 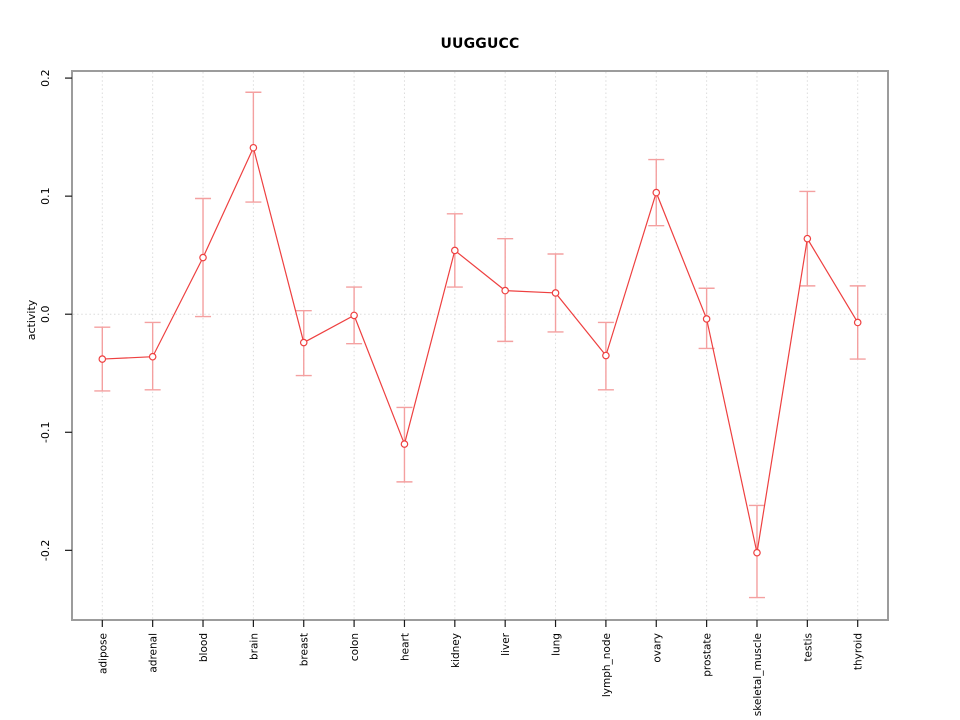 I want to click on data-point-colon, so click(x=354, y=315).